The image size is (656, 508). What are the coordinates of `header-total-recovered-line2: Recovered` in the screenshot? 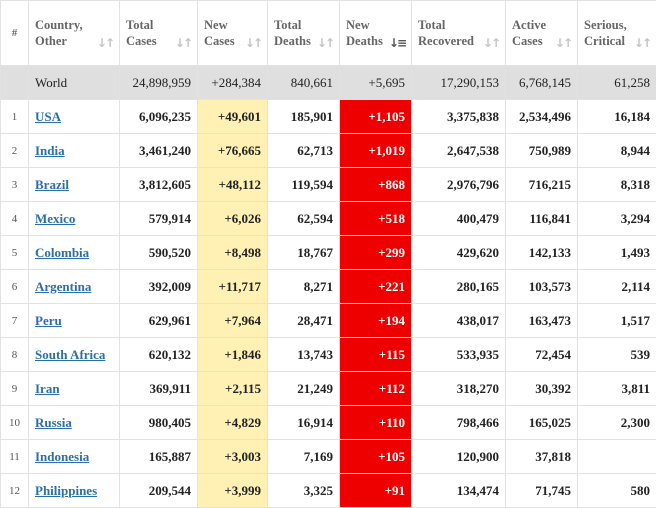 It's located at (446, 41).